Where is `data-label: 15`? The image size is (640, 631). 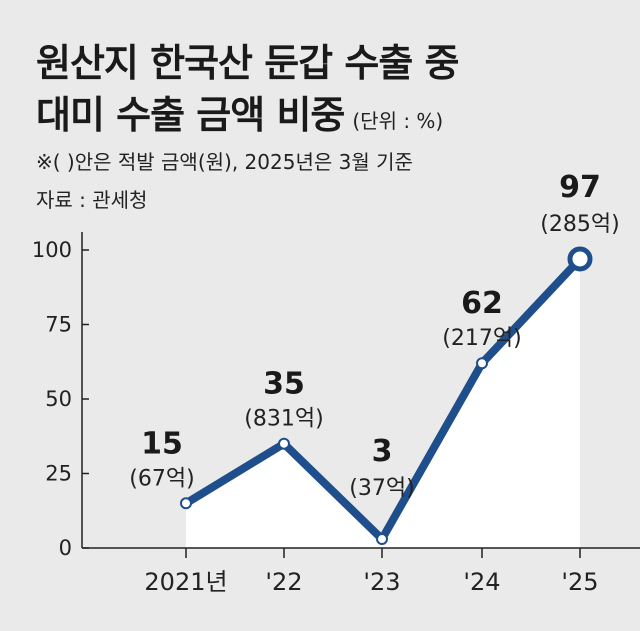 data-label: 15 is located at coordinates (162, 443).